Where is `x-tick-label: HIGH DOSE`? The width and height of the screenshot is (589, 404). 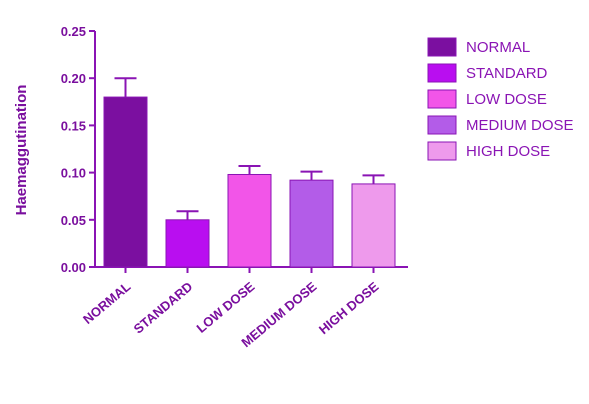
x-tick-label: HIGH DOSE is located at coordinates (349, 308).